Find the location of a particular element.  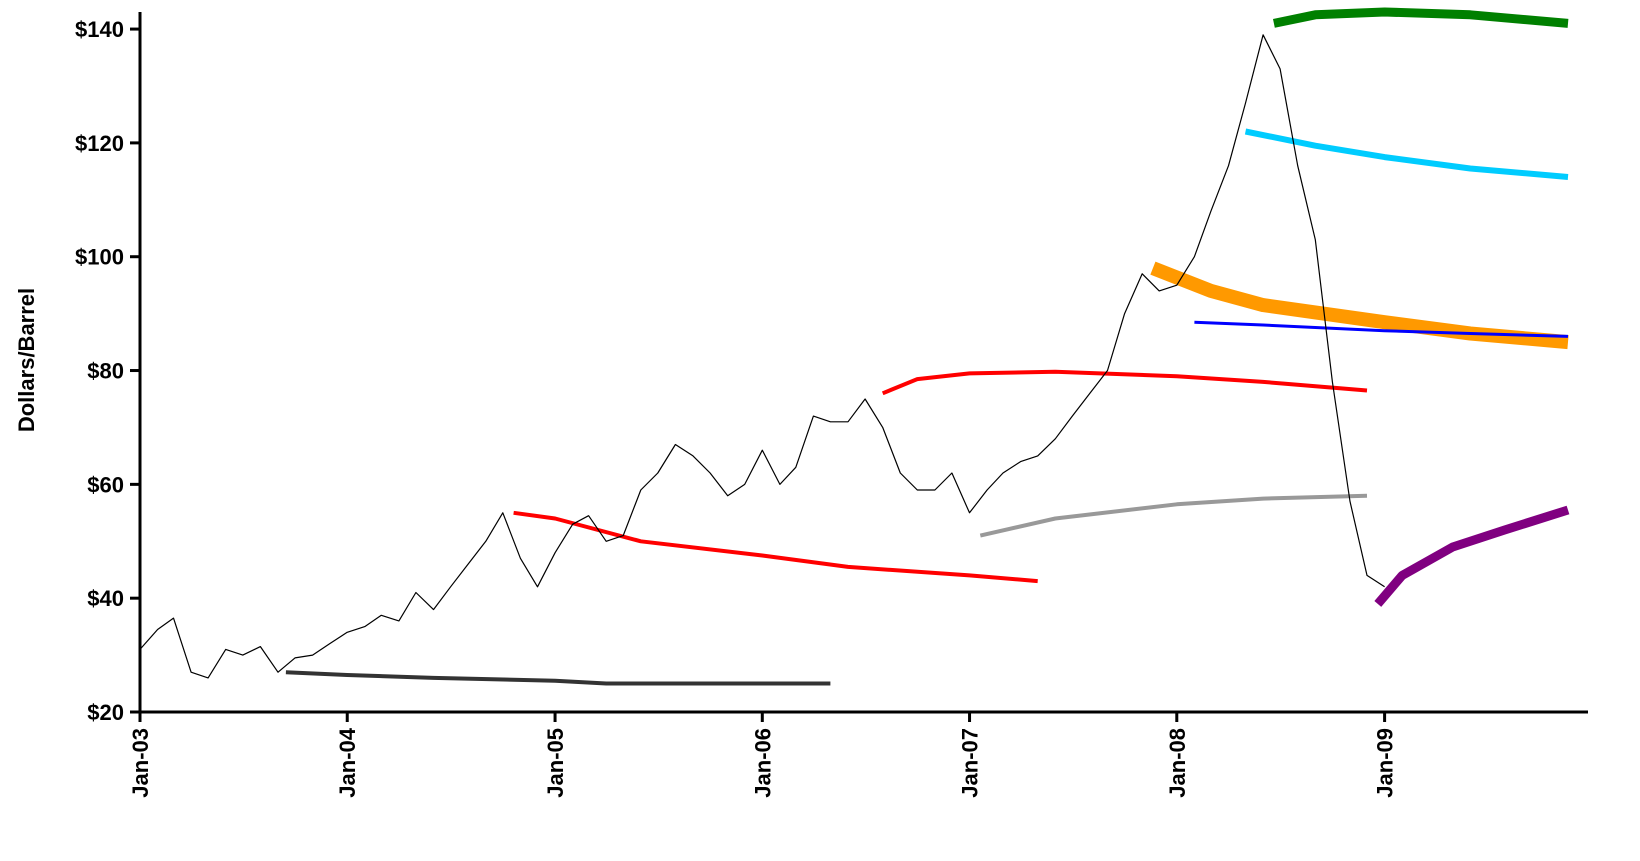

y-tick-label: $20 is located at coordinates (105, 712).